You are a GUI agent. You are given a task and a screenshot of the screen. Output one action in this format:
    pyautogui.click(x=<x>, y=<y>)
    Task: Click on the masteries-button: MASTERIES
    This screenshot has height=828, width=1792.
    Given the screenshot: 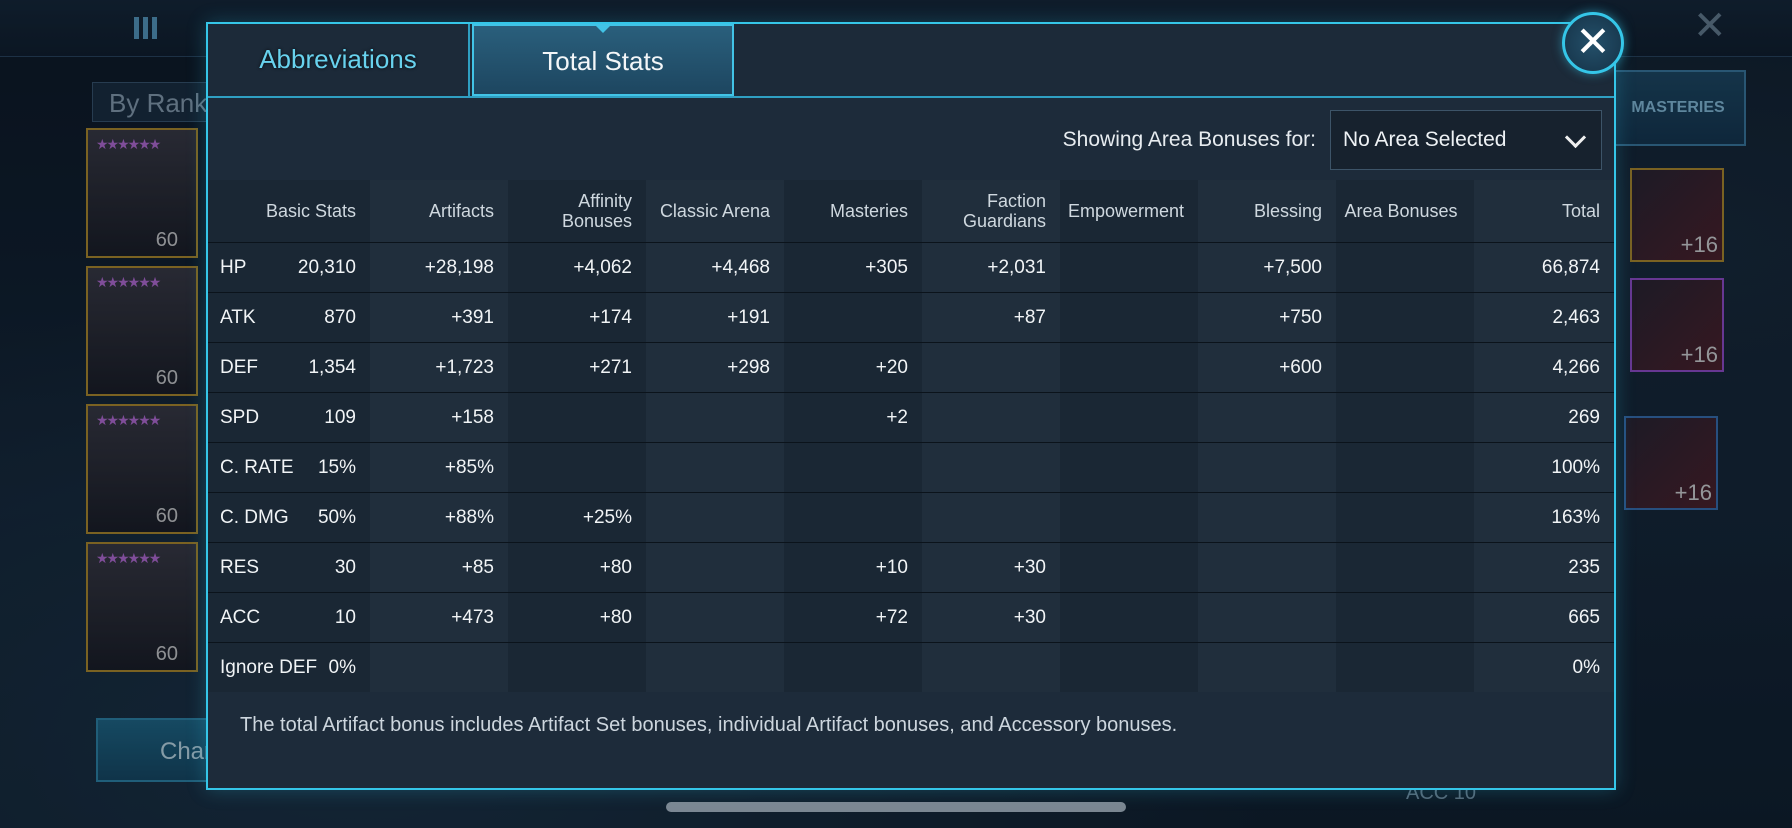 What is the action you would take?
    pyautogui.click(x=1678, y=108)
    